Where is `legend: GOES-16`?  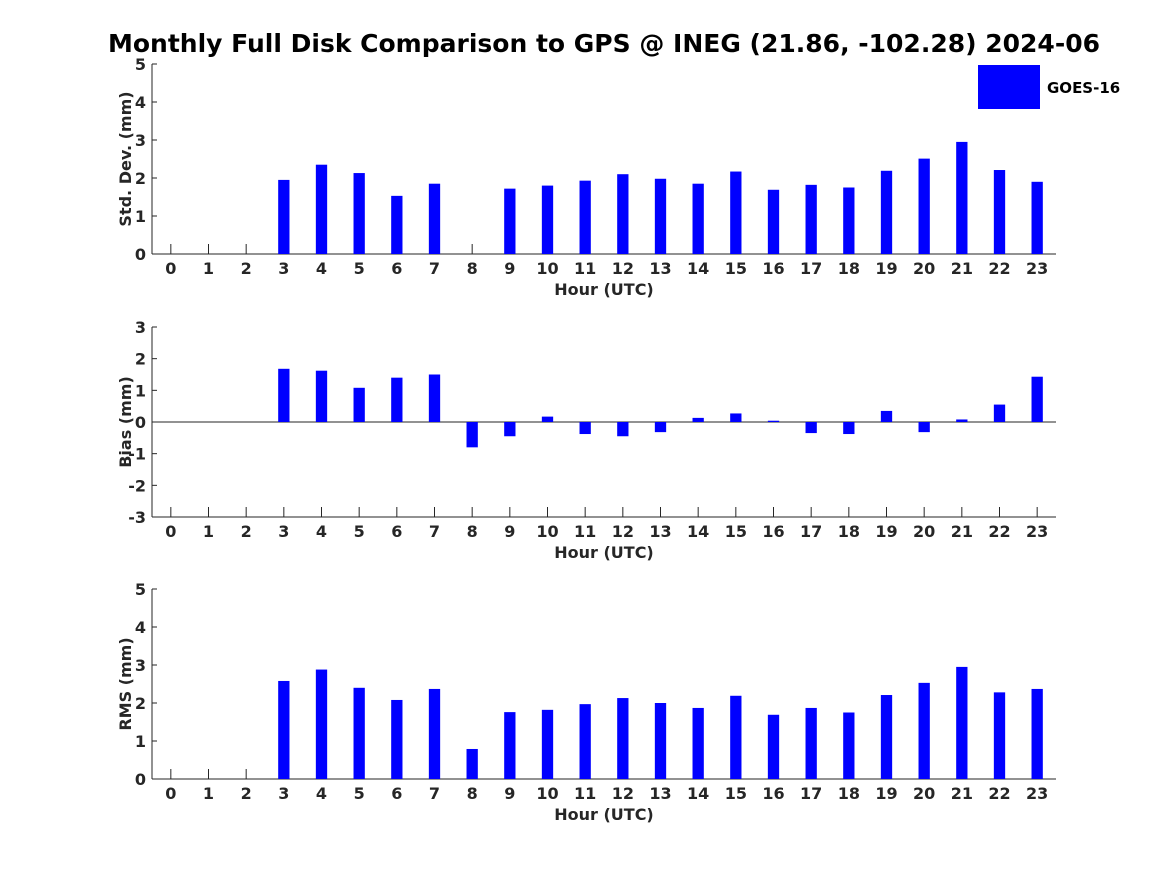
legend: GOES-16 is located at coordinates (1049, 87).